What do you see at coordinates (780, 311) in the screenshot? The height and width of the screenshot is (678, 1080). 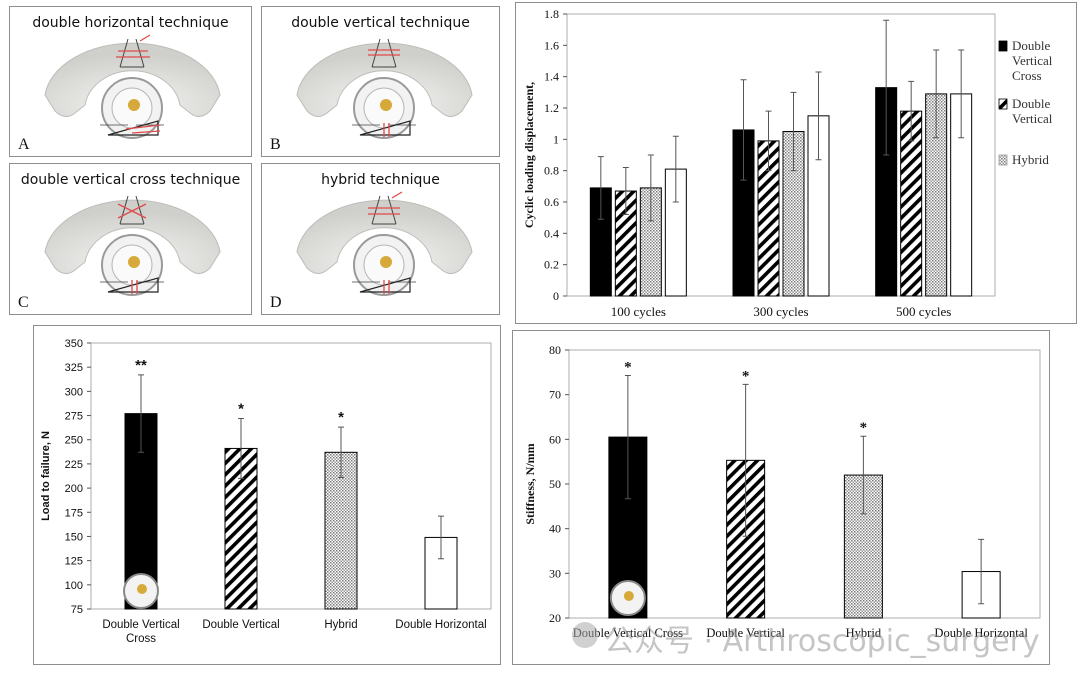 I see `x-tick-label: 300 cycles` at bounding box center [780, 311].